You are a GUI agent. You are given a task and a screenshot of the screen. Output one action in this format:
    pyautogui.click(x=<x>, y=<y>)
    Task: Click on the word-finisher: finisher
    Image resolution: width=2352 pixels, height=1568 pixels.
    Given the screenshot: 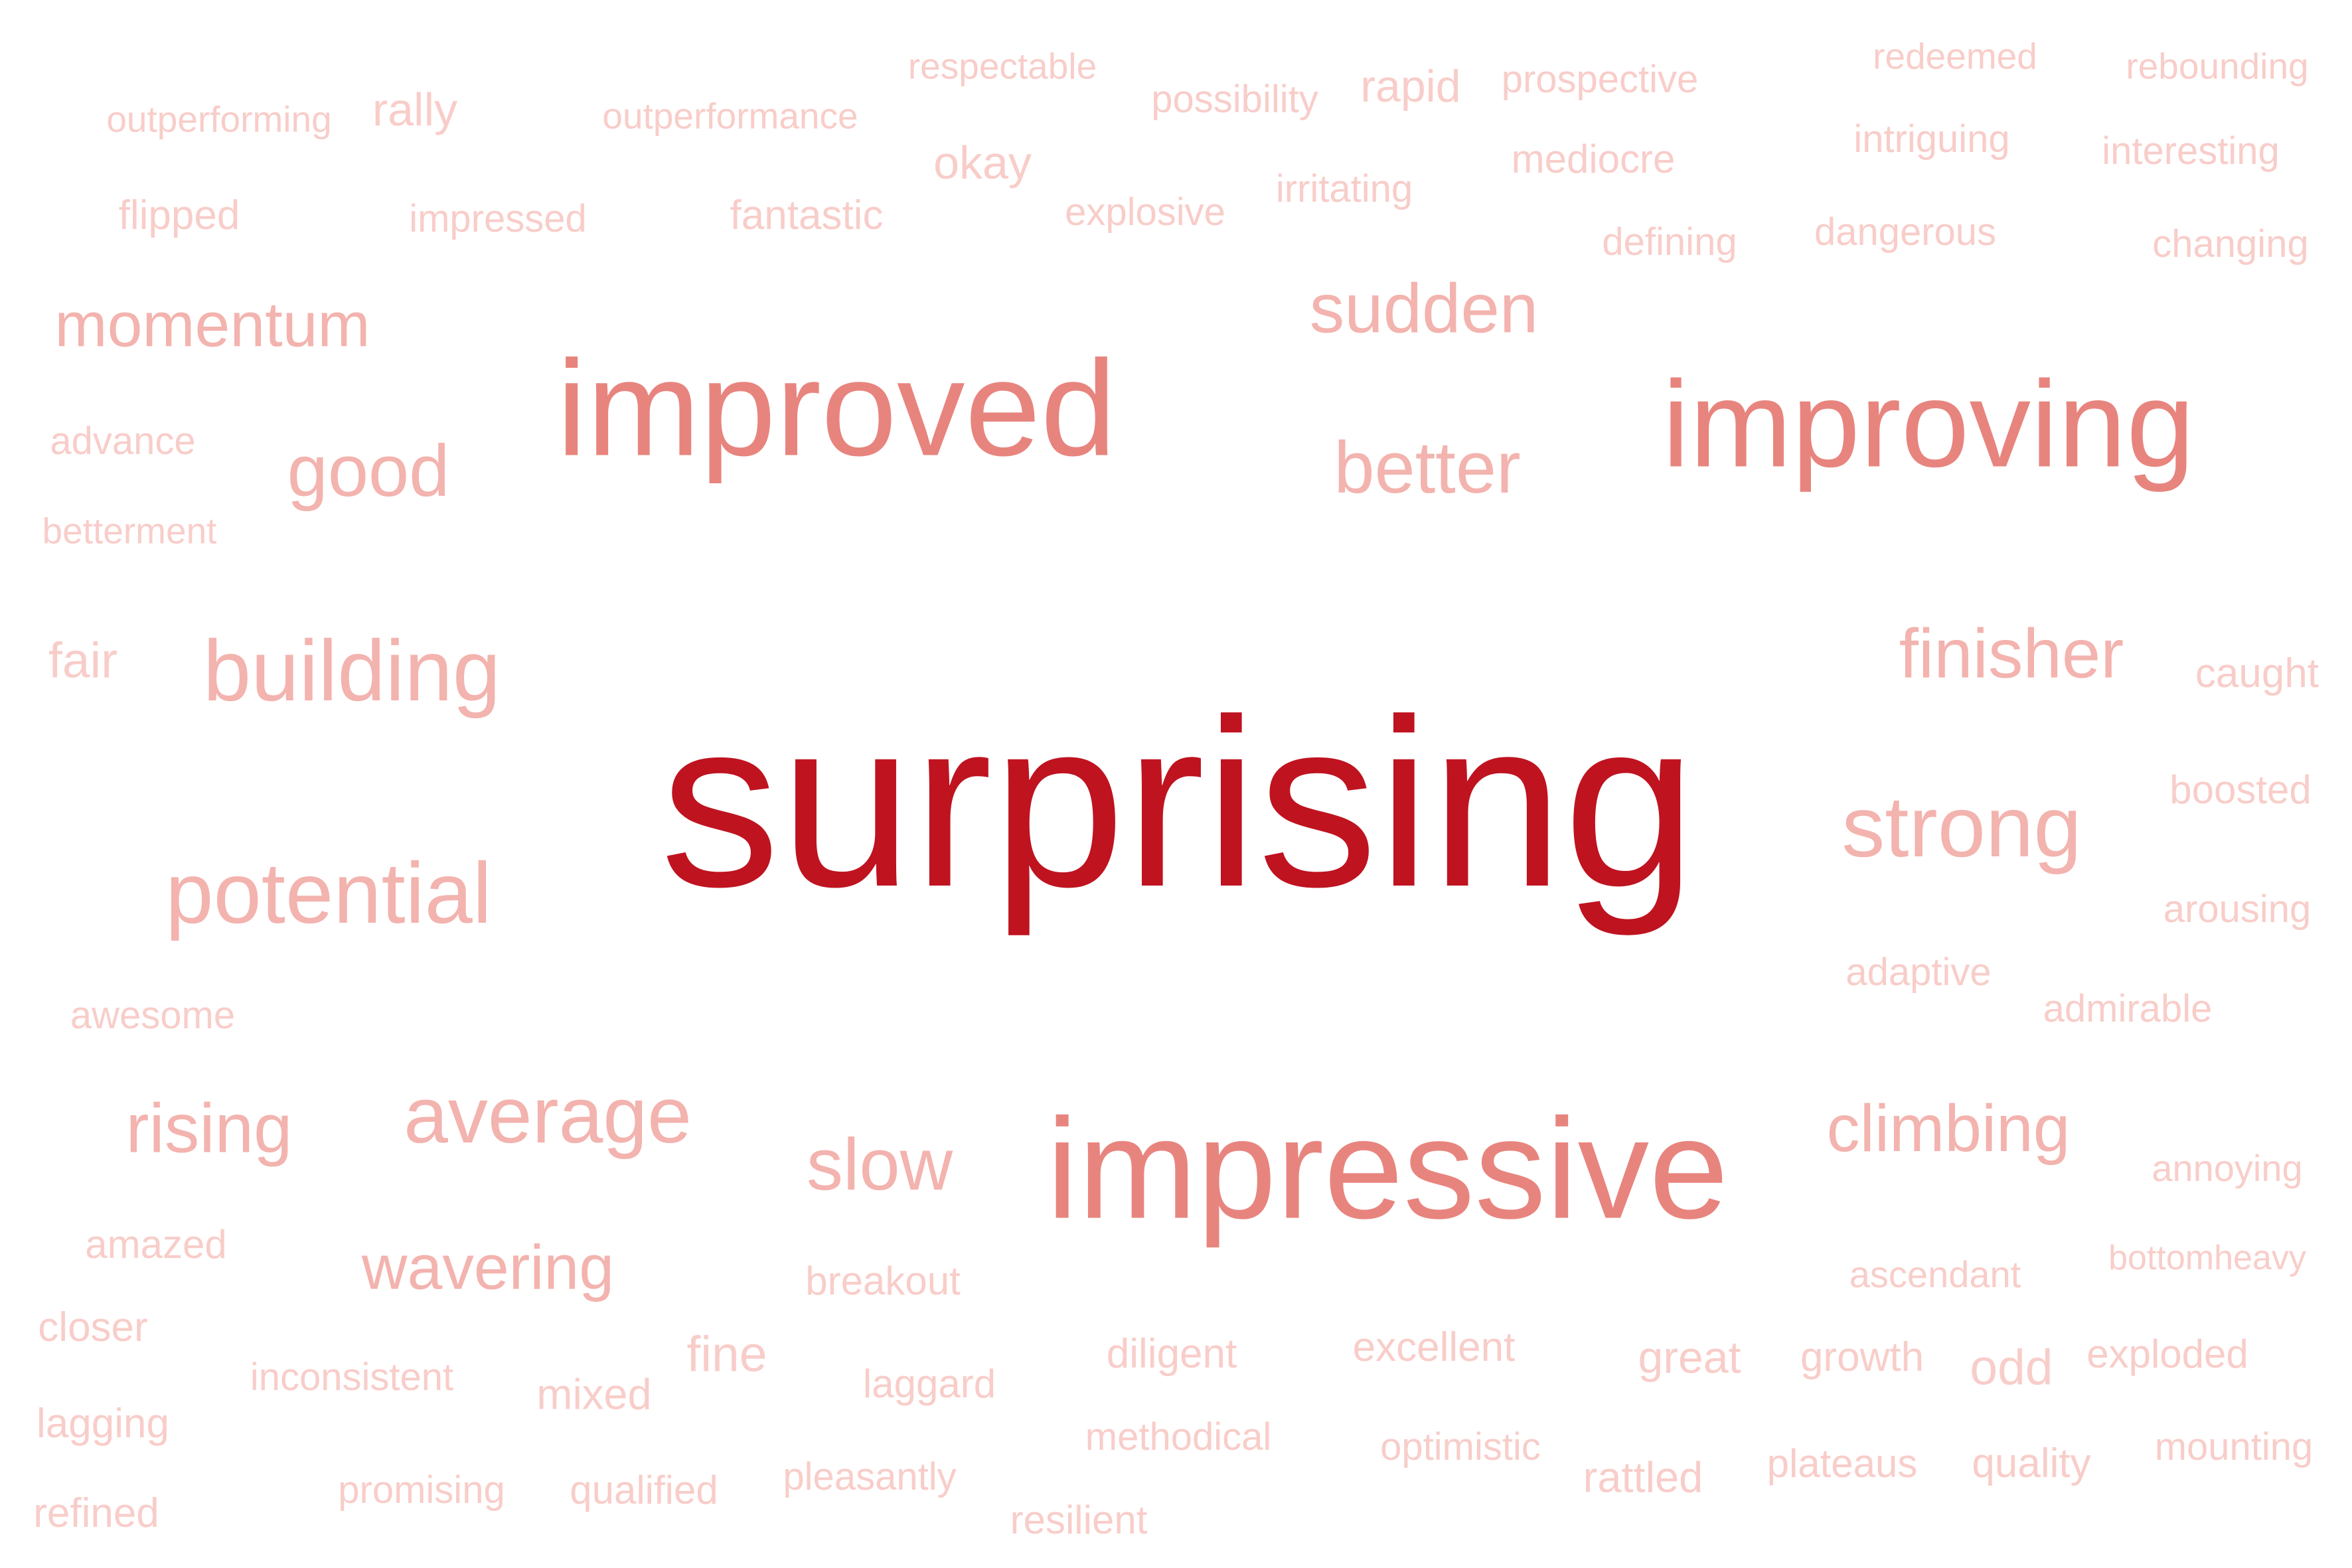 What is the action you would take?
    pyautogui.click(x=2012, y=654)
    